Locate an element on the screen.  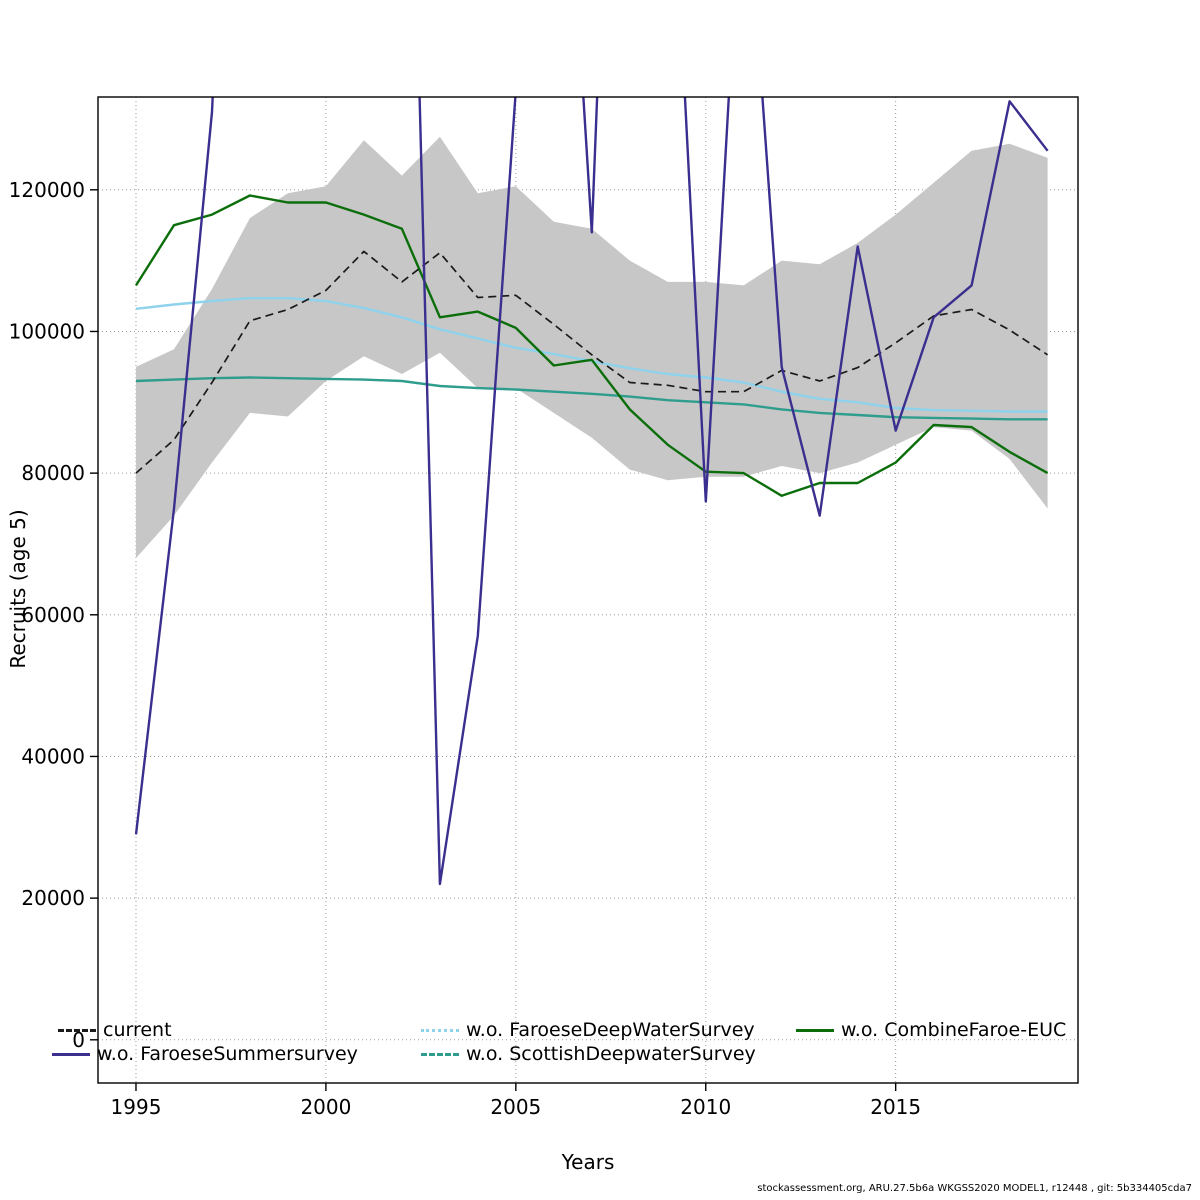
legend-item-scottish-deepwater-survey: w.o. ScottishDeepwaterSurvey is located at coordinates (588, 1054).